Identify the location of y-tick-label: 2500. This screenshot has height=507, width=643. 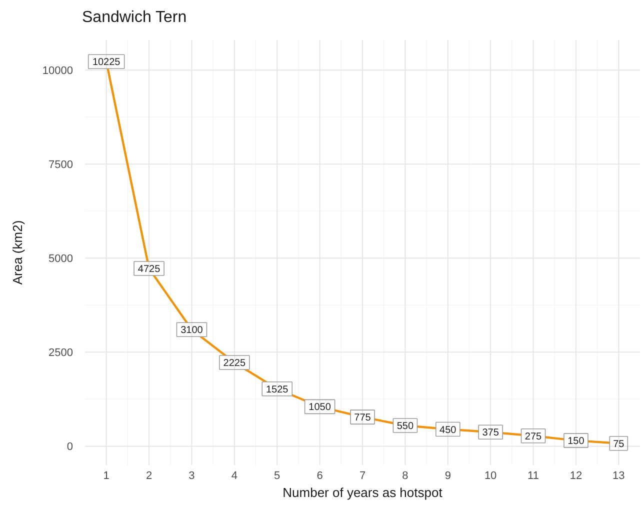
(60, 353).